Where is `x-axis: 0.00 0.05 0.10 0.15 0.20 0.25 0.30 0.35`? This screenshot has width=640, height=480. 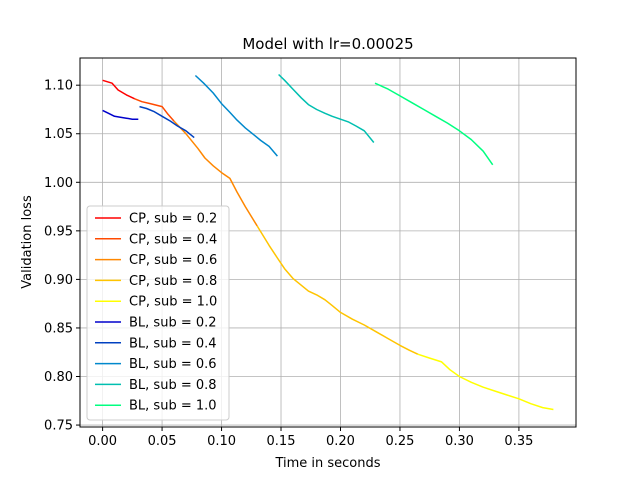
x-axis: 0.00 0.05 0.10 0.15 0.20 0.25 0.30 0.35 is located at coordinates (310, 438).